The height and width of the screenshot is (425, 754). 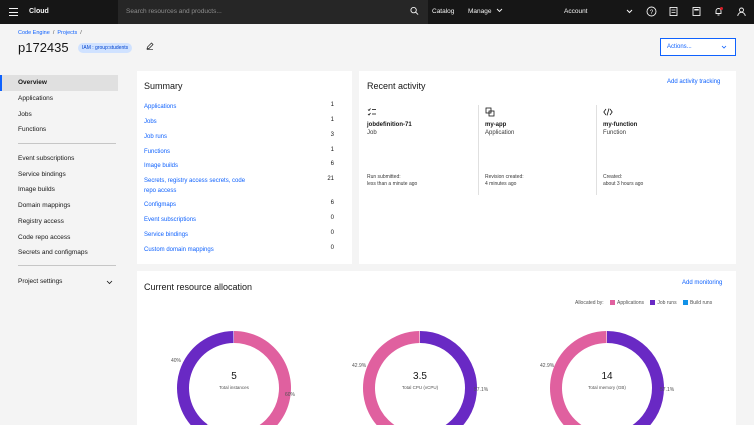 I want to click on summary-link: Custom domain mappings, so click(x=179, y=250).